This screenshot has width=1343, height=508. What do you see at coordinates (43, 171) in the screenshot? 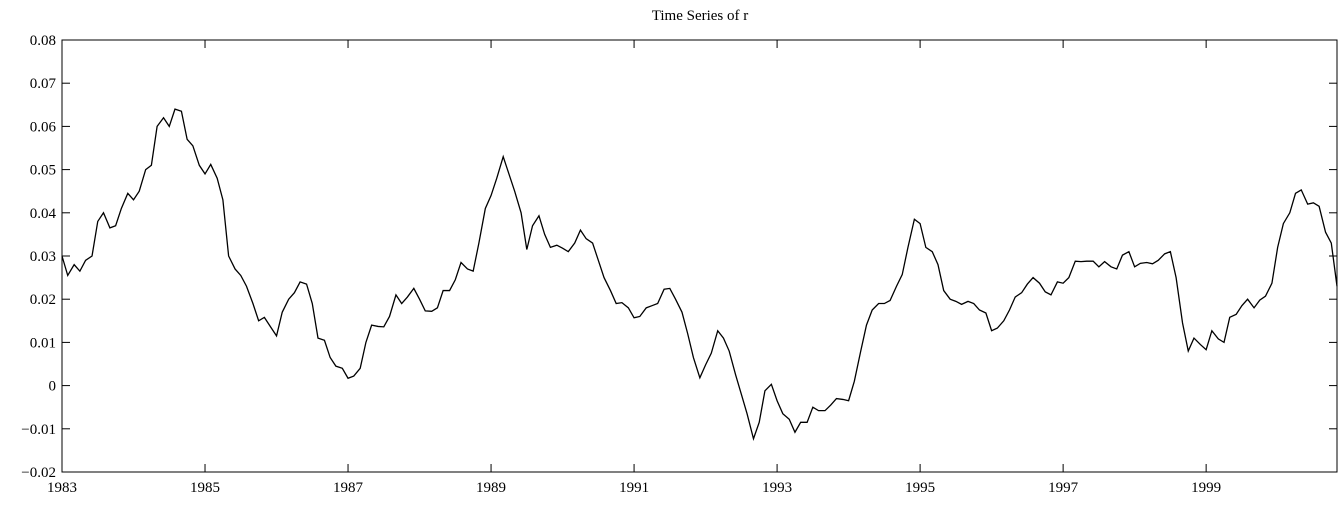
I see `y-tick-label: 0.05` at bounding box center [43, 171].